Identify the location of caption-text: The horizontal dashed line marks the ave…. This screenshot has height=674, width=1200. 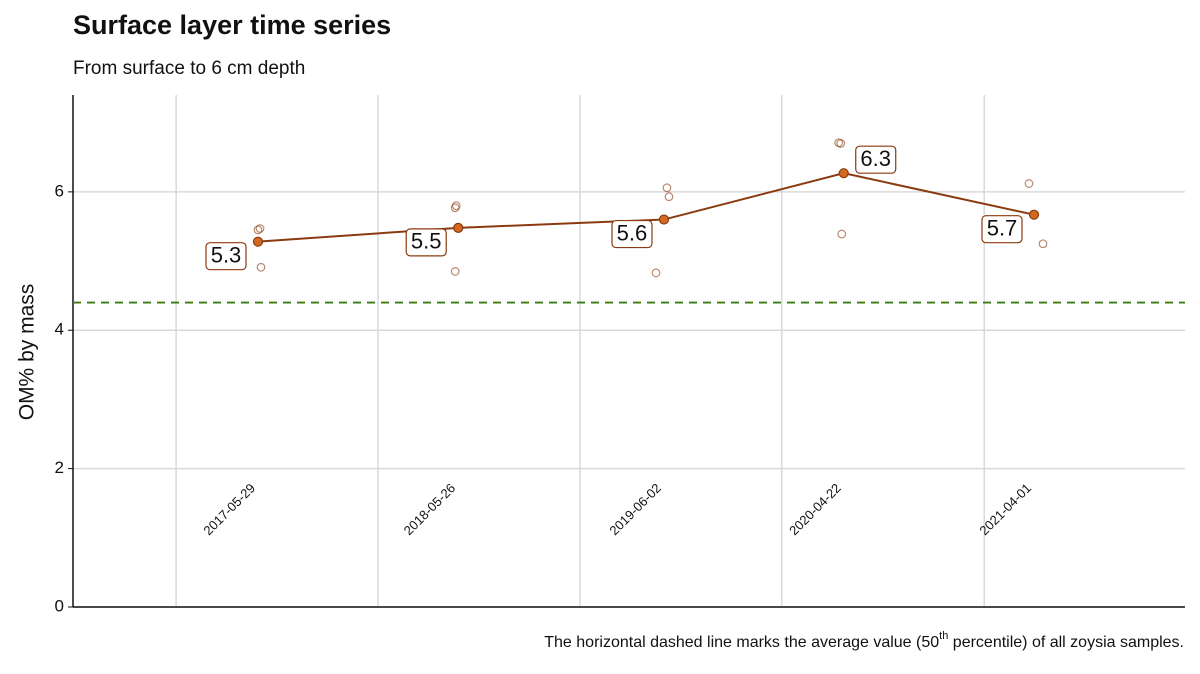
(741, 642).